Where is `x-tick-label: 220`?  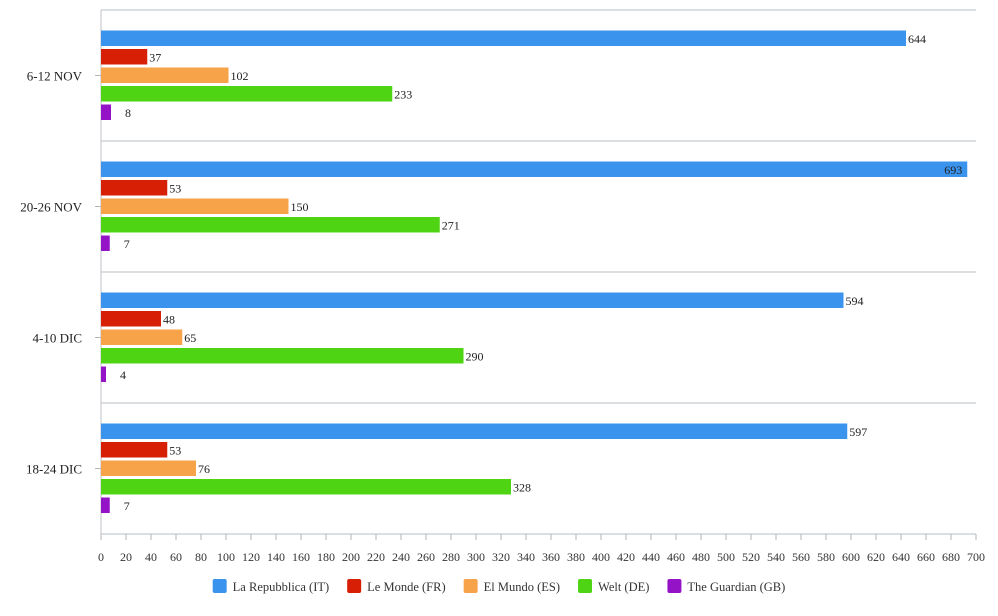 x-tick-label: 220 is located at coordinates (376, 557).